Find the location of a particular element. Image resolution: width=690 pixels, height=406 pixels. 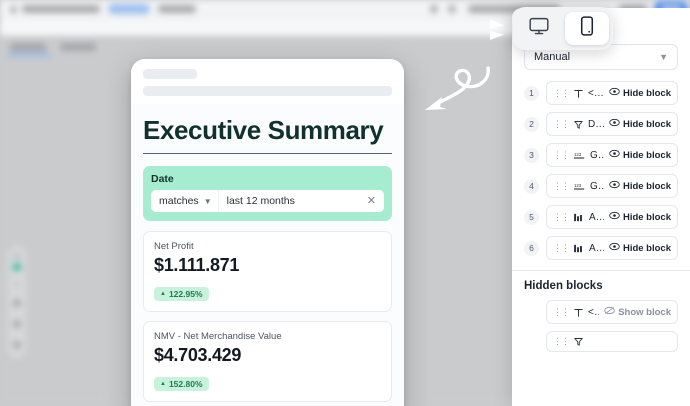

breadcrumb-title is located at coordinates (61, 9).